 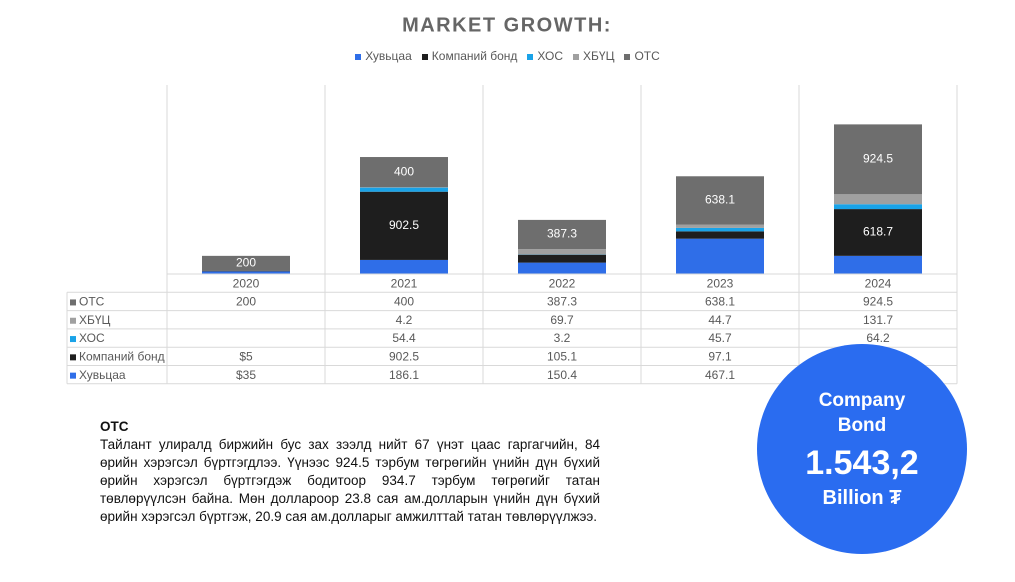 I want to click on row-label: Хувьцаа, so click(x=102, y=375).